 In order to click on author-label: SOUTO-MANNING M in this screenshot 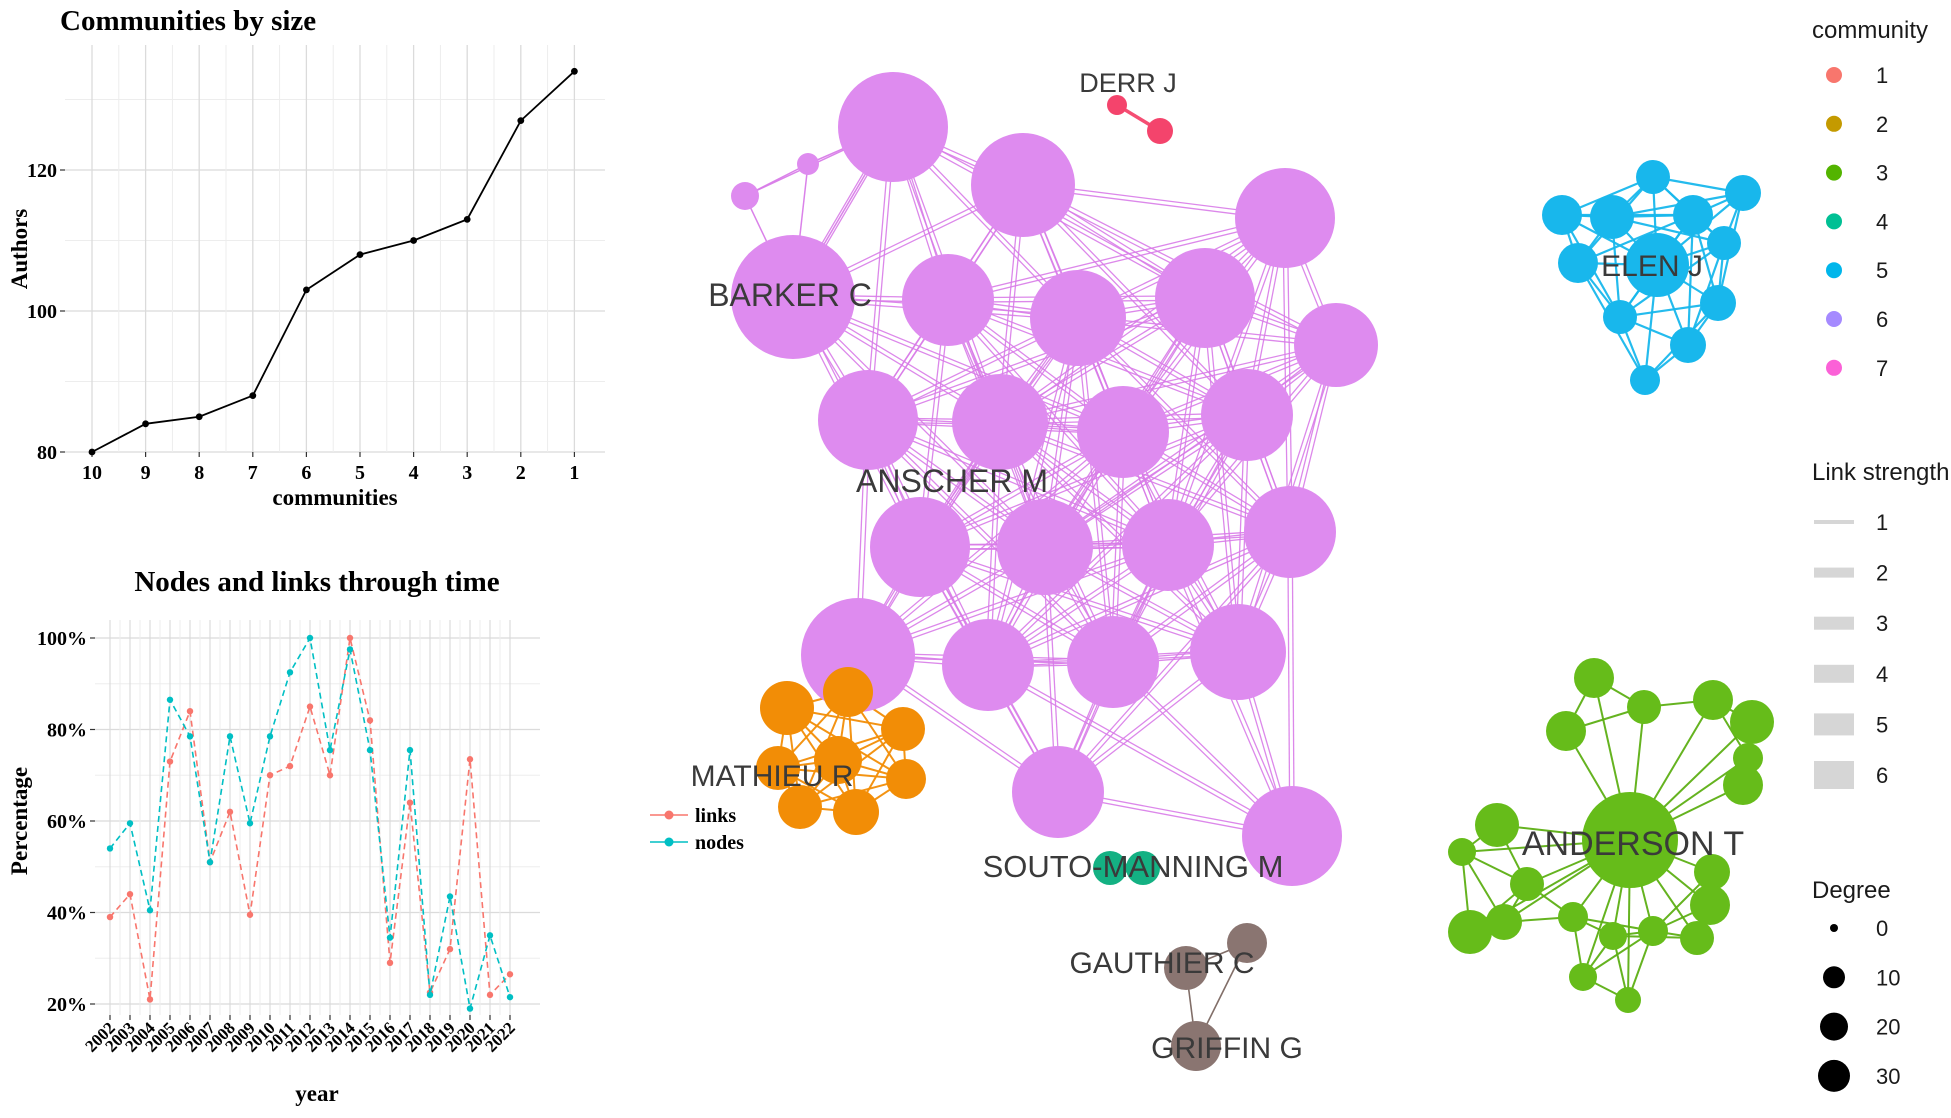, I will do `click(1133, 866)`.